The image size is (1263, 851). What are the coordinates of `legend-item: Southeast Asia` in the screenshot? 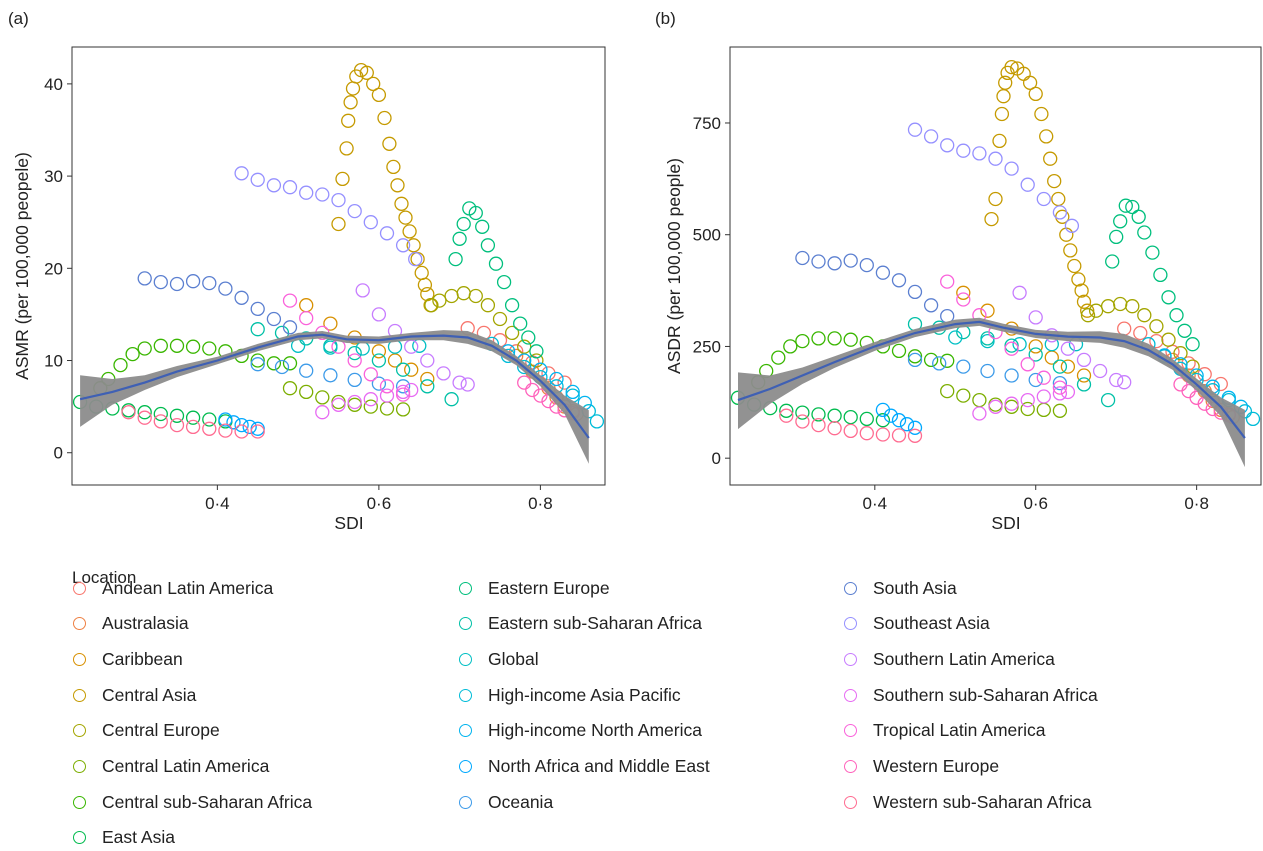 It's located at (916, 624).